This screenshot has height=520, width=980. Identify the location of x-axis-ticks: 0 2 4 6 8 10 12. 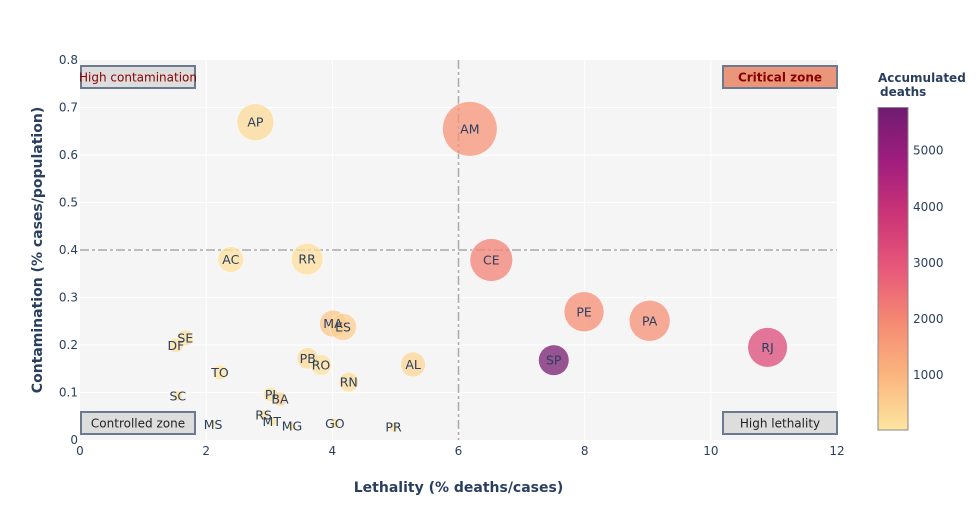
(460, 451).